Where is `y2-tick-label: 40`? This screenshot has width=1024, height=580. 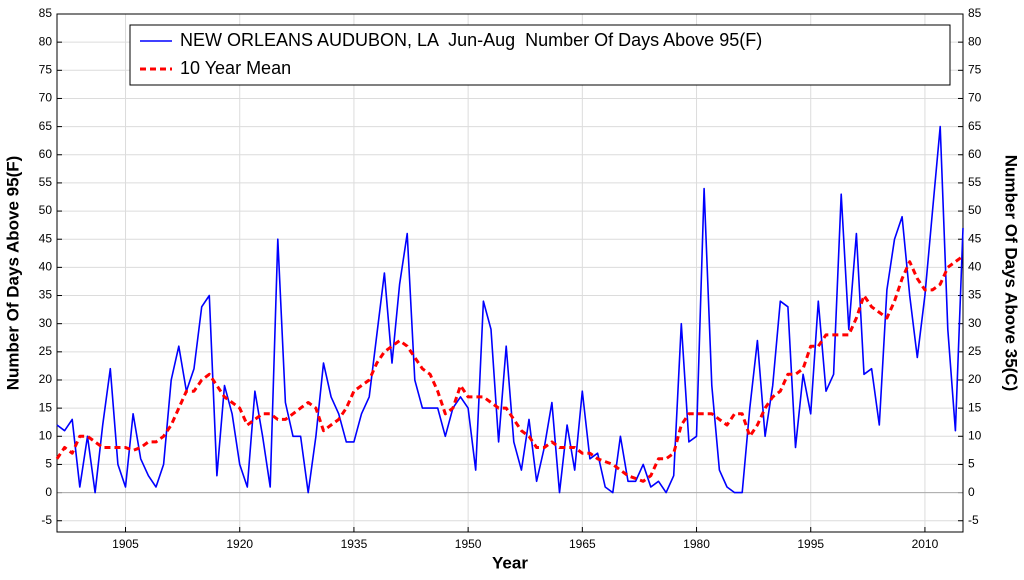 y2-tick-label: 40 is located at coordinates (975, 267).